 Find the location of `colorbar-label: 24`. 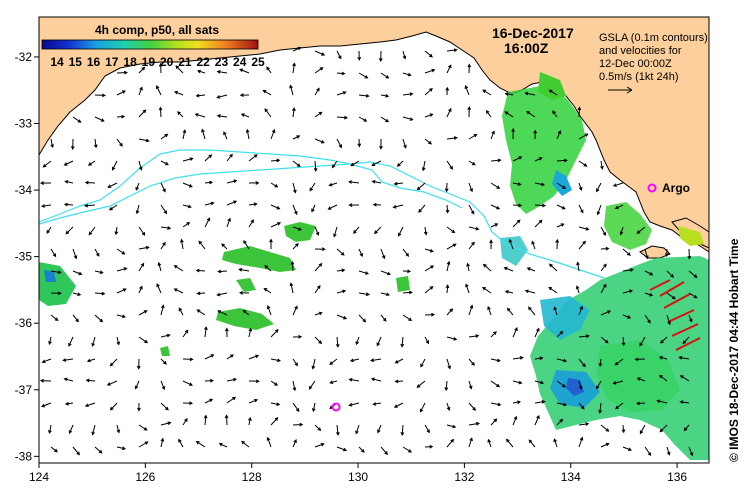

colorbar-label: 24 is located at coordinates (240, 62).